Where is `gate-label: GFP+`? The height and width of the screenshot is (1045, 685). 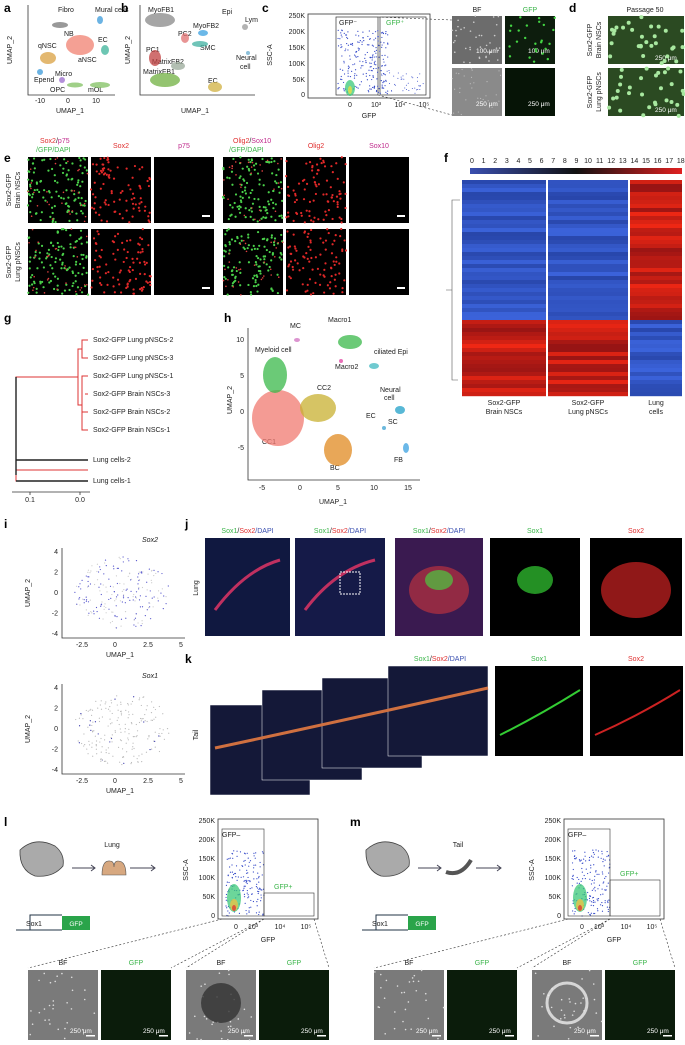 gate-label: GFP+ is located at coordinates (283, 887).